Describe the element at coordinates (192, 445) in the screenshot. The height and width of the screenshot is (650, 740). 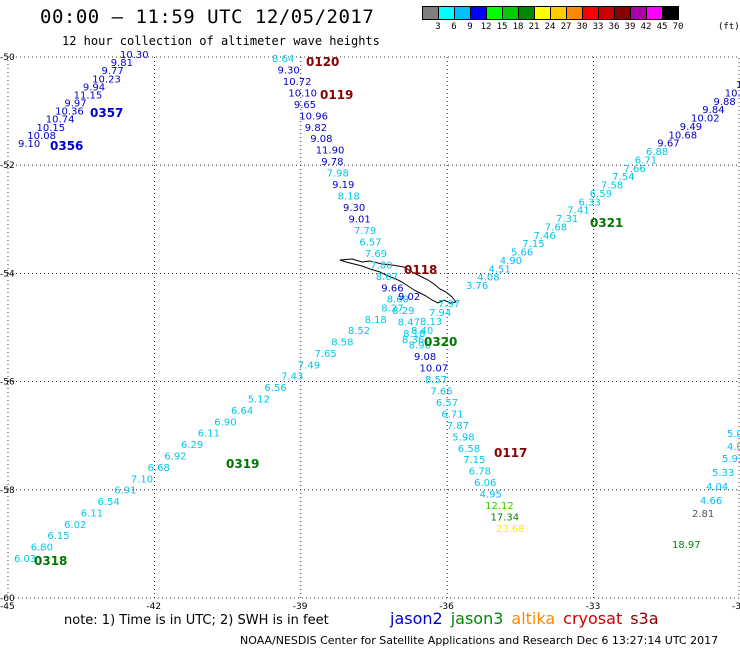
I see `wave-height-value: 6.29` at that location.